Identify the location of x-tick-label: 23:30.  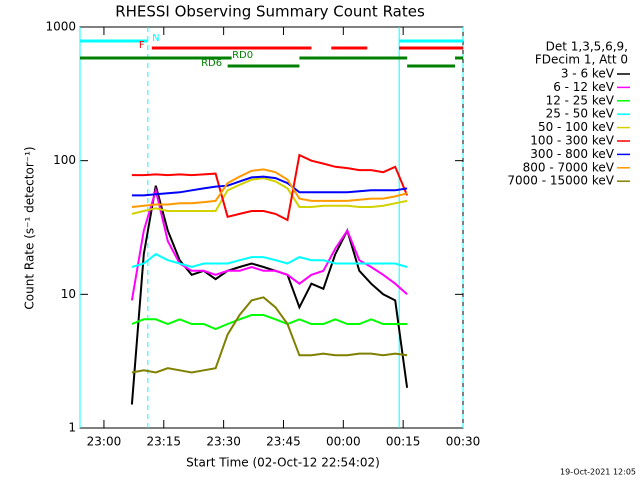
(223, 442).